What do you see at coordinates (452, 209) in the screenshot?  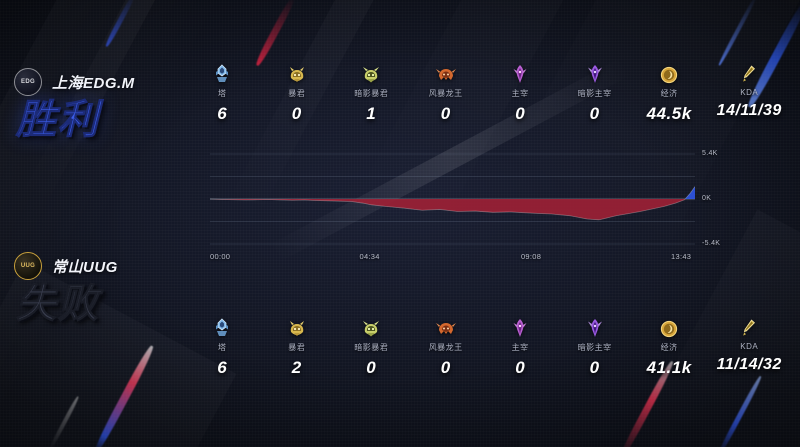 I see `chart-area-negative` at bounding box center [452, 209].